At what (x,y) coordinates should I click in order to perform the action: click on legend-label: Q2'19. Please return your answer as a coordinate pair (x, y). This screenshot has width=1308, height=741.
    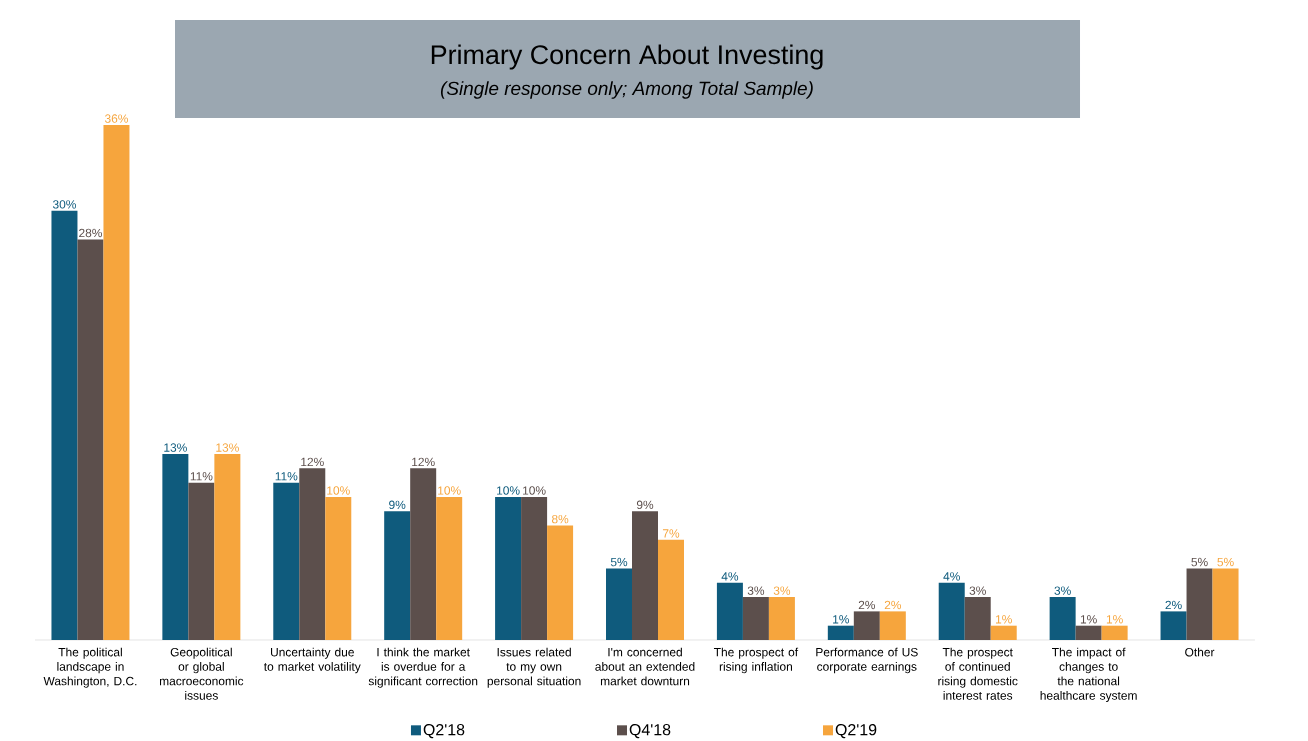
    Looking at the image, I should click on (856, 731).